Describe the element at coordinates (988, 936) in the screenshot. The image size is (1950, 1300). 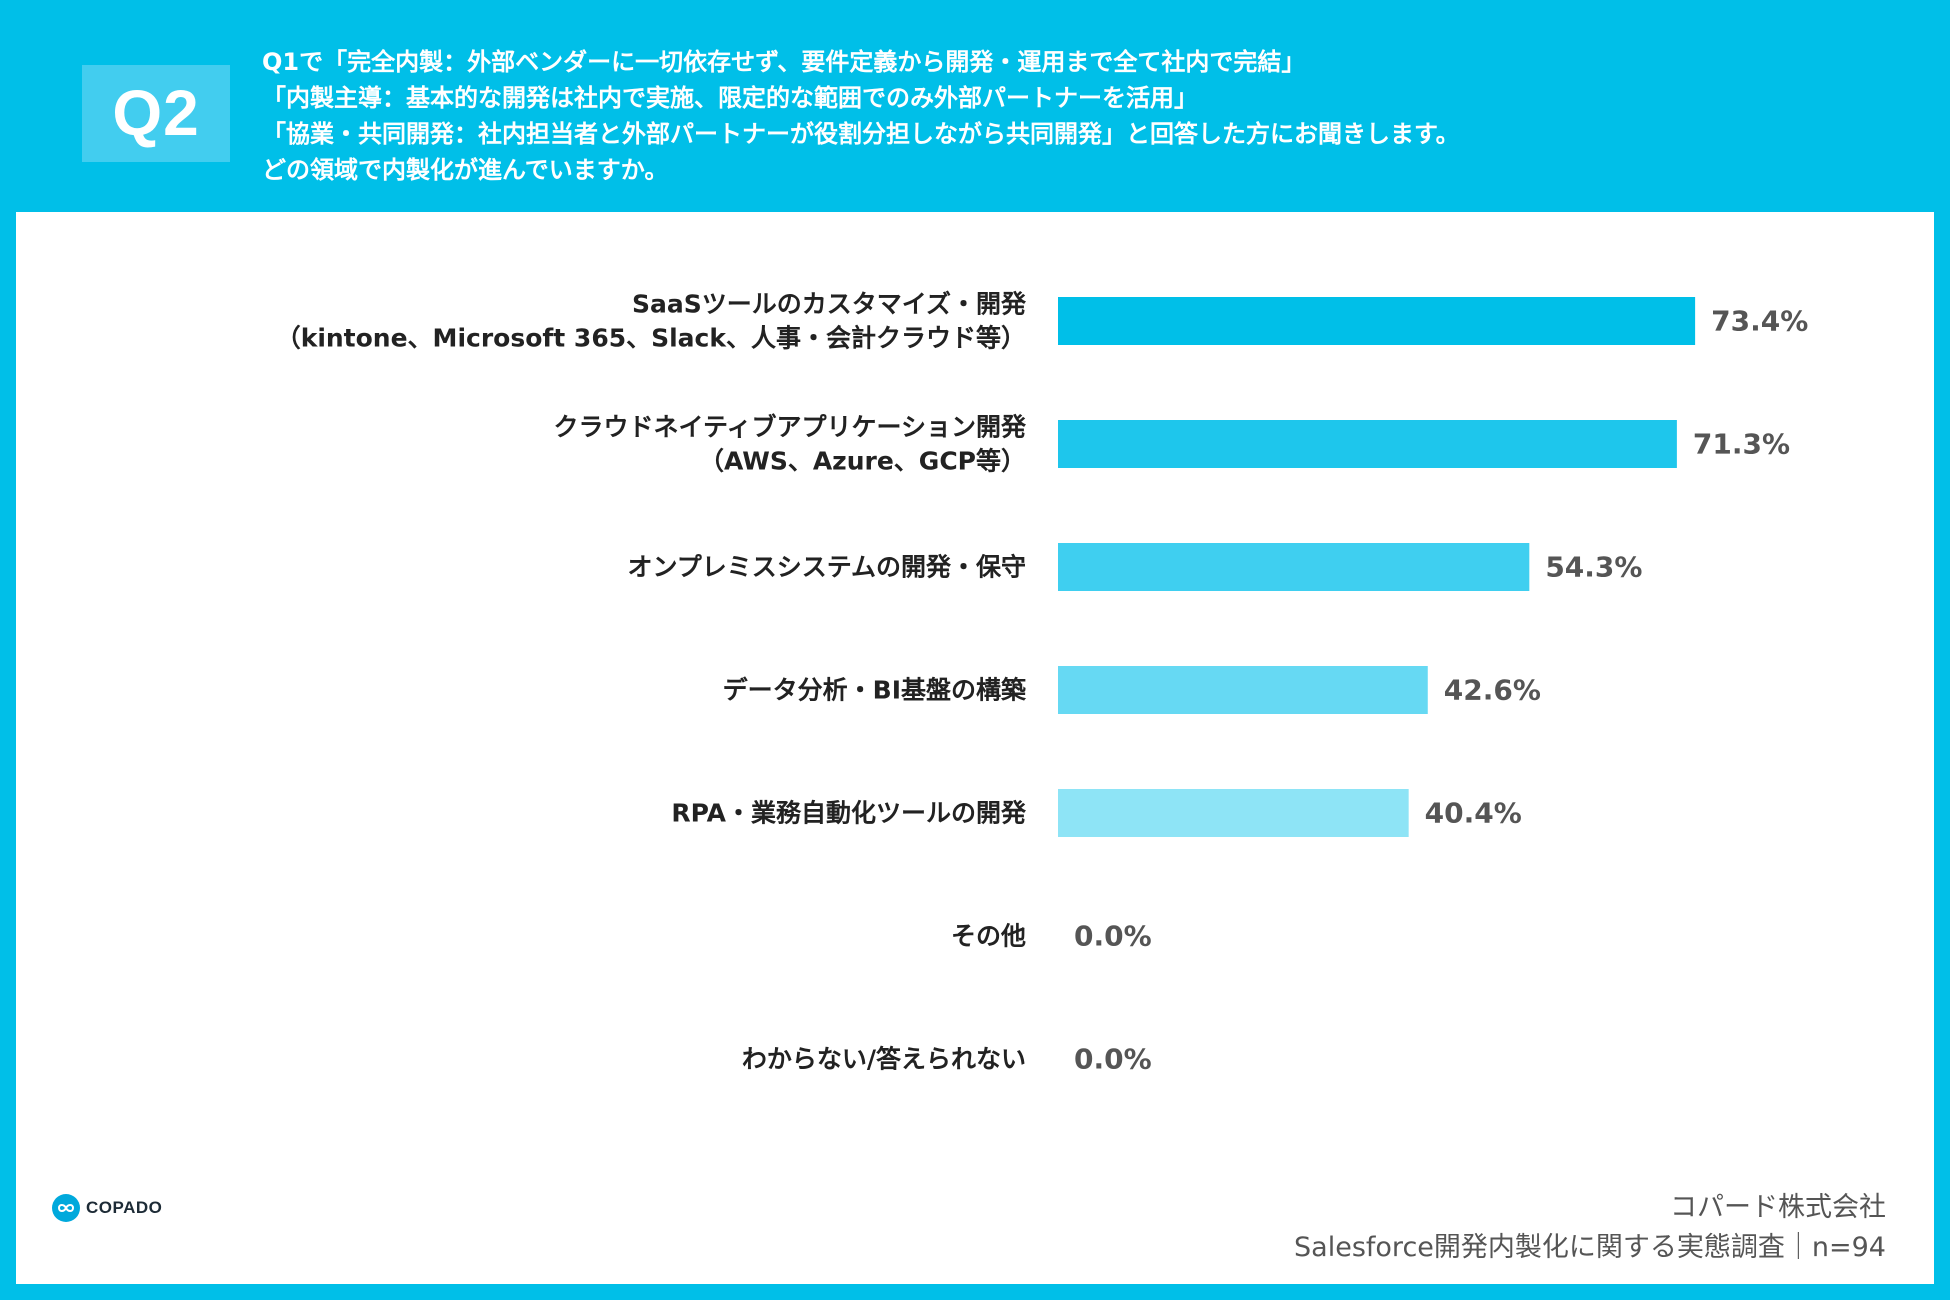
I see `category-label-6-line-1: その他` at that location.